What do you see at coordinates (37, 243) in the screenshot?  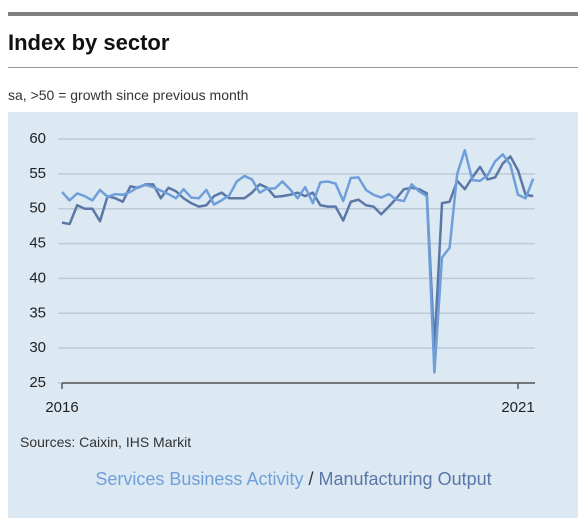 I see `y-tick-label: 45` at bounding box center [37, 243].